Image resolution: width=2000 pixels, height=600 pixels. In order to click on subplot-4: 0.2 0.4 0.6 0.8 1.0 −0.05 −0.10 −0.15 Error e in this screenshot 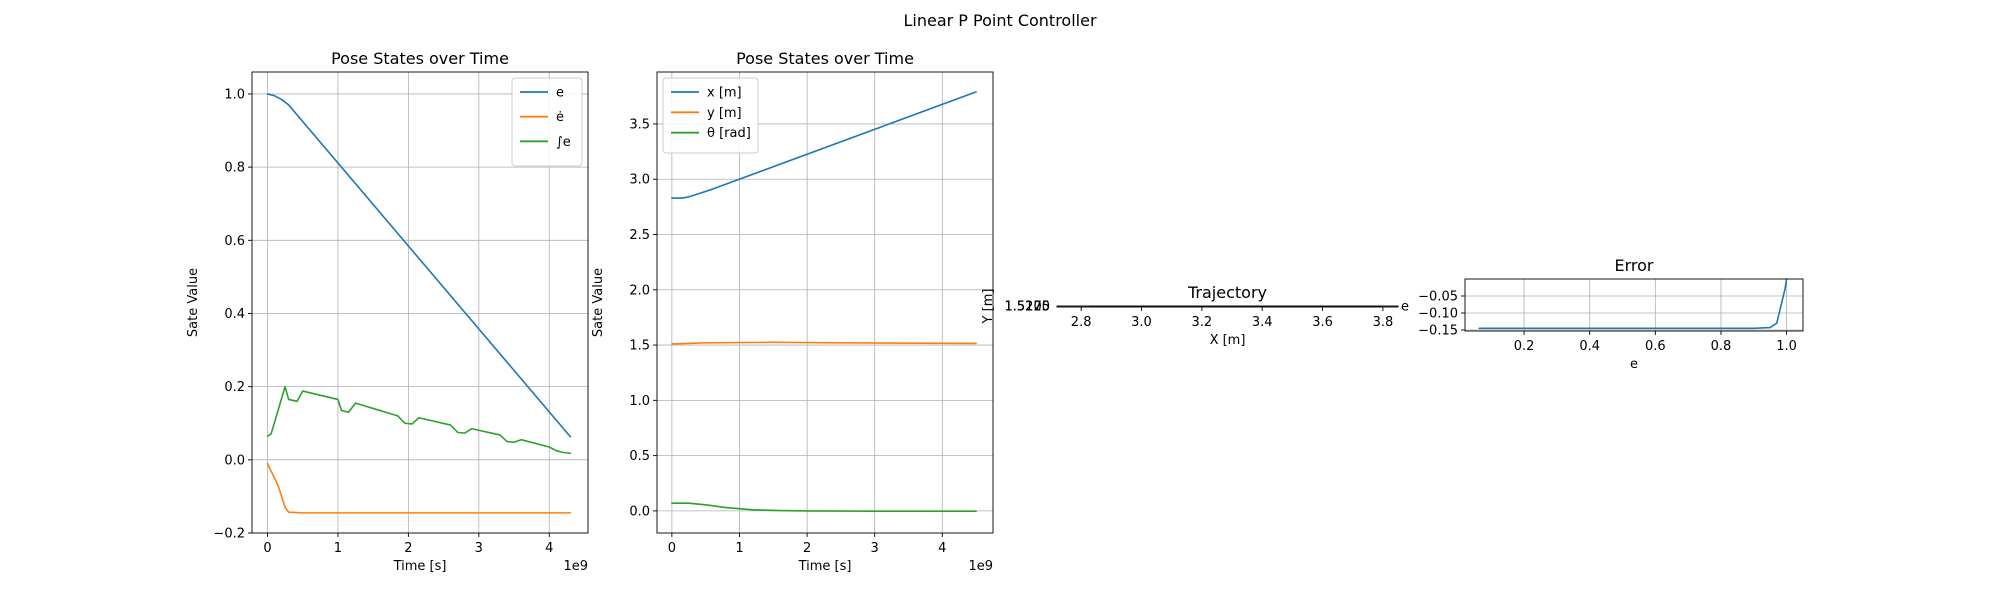, I will do `click(1611, 314)`.